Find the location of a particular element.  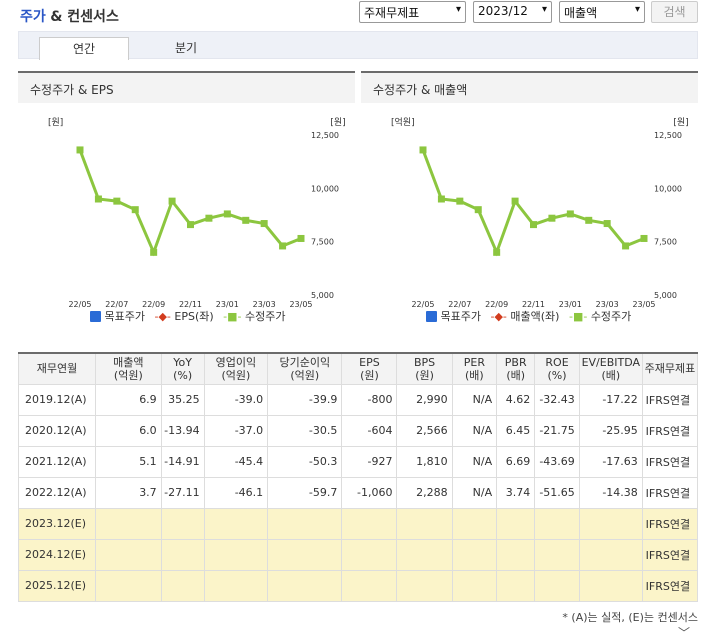

statement-type-select: 주재무제표 ▾ is located at coordinates (412, 12).